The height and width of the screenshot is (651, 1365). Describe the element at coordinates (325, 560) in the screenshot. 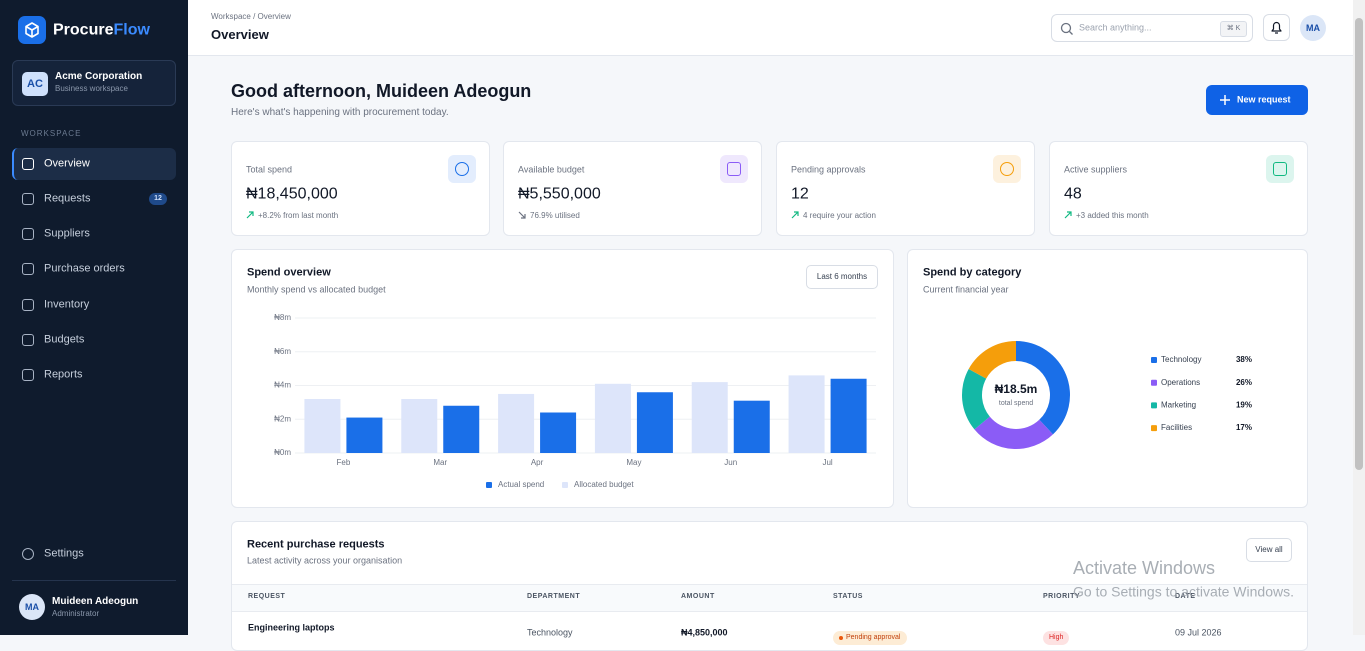

I see `card-subtitle: Latest activity across your organisation` at that location.